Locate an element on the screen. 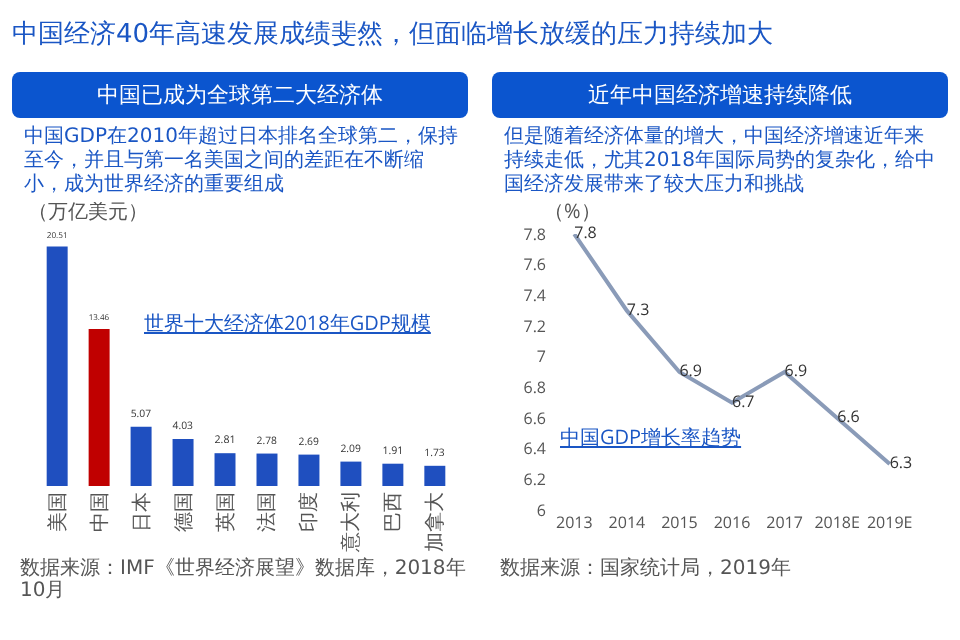 Image resolution: width=960 pixels, height=640 pixels. y-tick-label: 6.8 is located at coordinates (535, 387).